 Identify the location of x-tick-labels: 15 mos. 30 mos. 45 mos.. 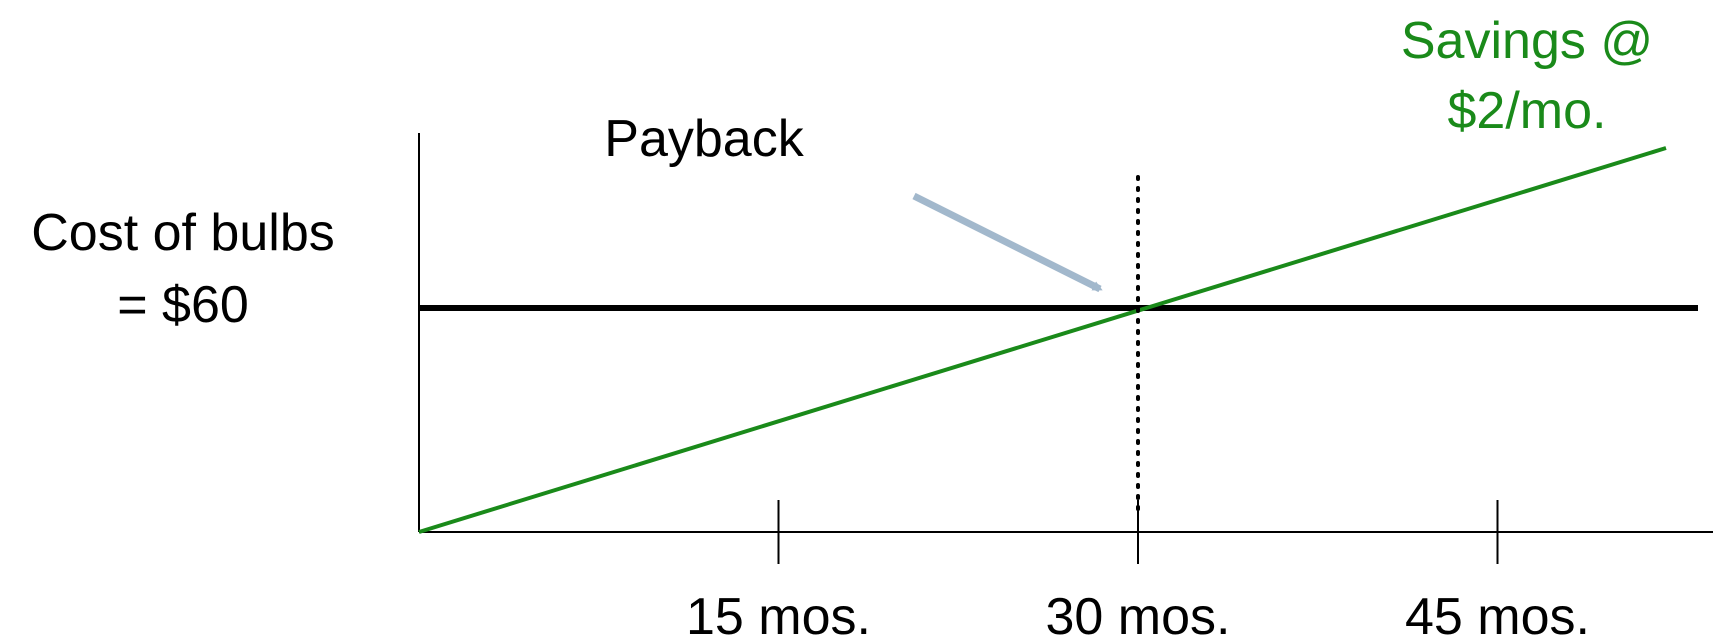
(1138, 614).